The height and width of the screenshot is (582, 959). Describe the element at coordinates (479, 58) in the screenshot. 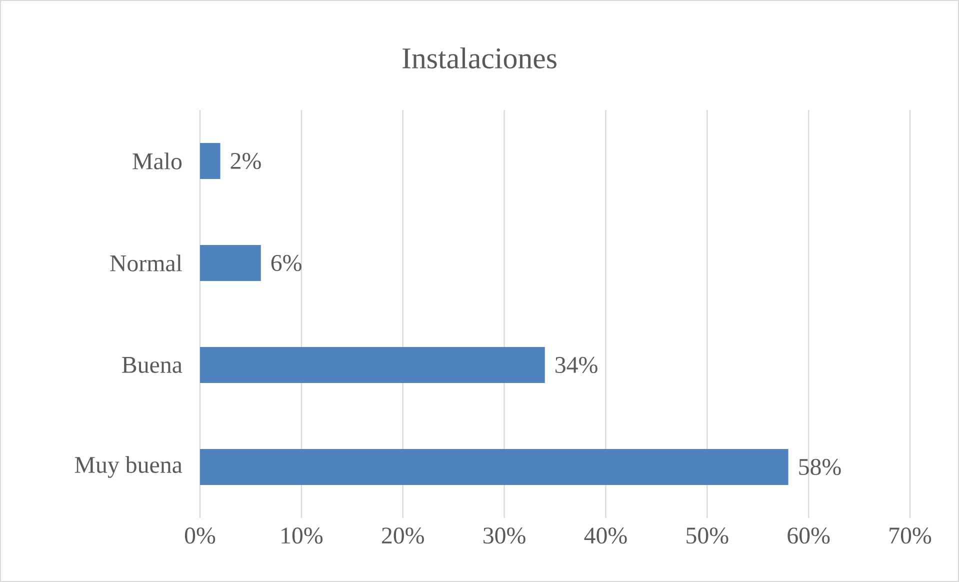

I see `chart-title: Instalaciones` at that location.